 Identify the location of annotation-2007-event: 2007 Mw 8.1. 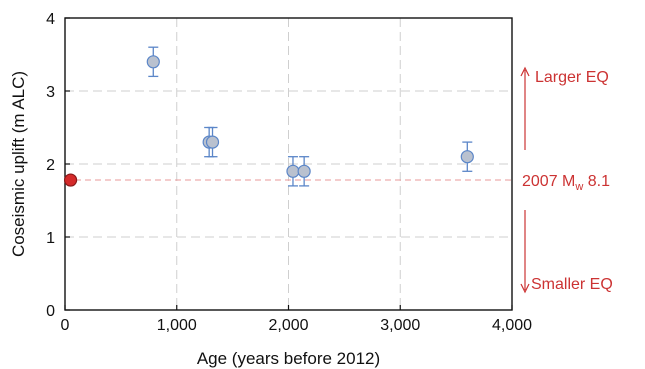
(566, 183).